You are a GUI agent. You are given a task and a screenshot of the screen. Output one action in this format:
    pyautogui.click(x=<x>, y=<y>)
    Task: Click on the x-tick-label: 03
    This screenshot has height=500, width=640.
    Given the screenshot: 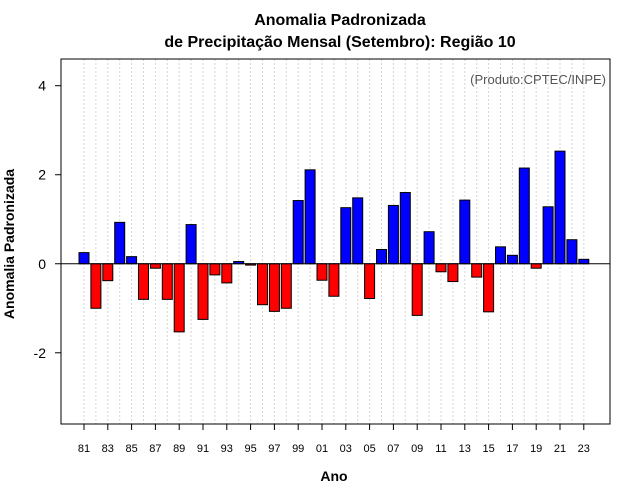 What is the action you would take?
    pyautogui.click(x=346, y=449)
    